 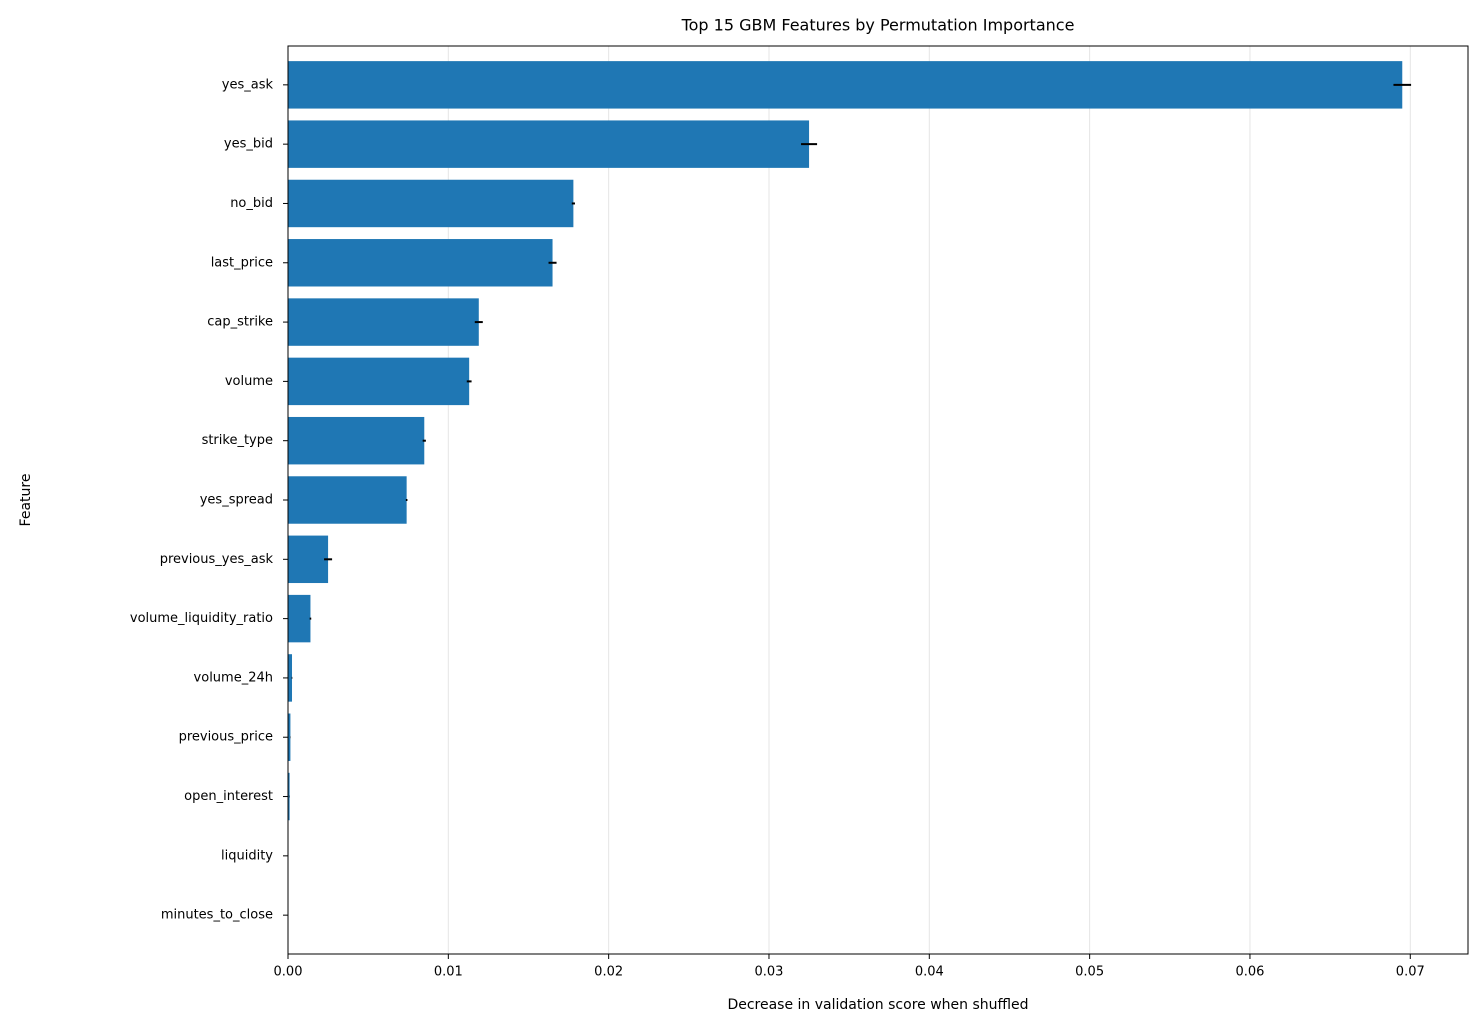 I want to click on y-tick-label: open_interest, so click(x=228, y=796).